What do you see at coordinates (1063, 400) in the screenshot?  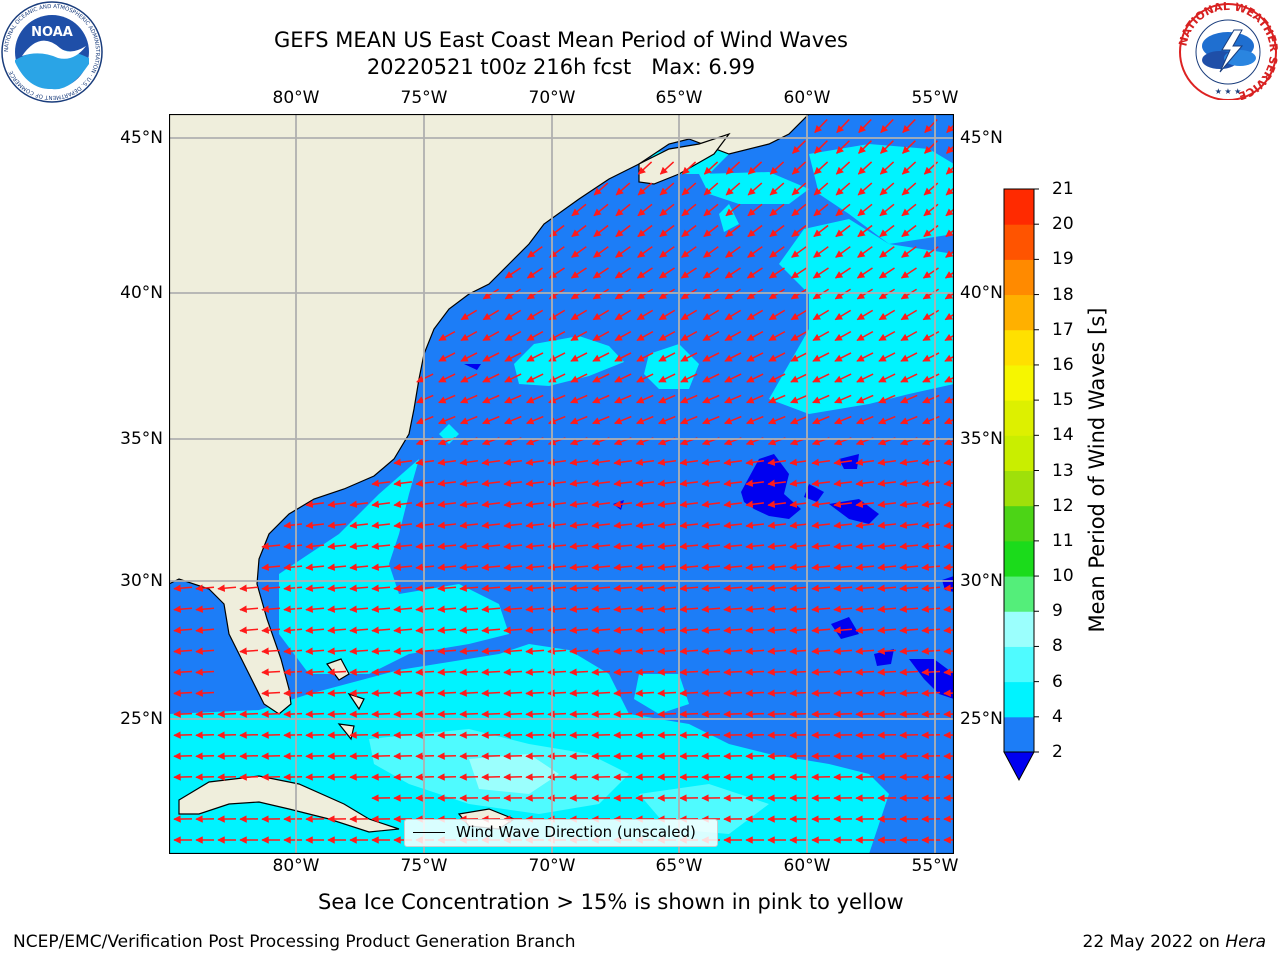 I see `colorbar-tick-15: 15` at bounding box center [1063, 400].